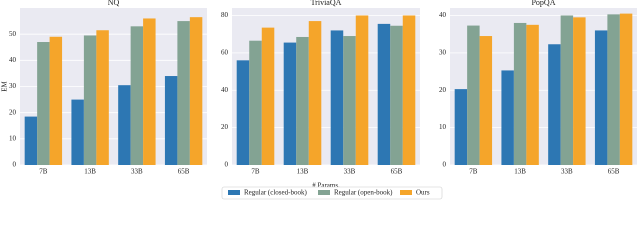 The image size is (640, 240). I want to click on legend-label: Regular (closed-book), so click(275, 193).